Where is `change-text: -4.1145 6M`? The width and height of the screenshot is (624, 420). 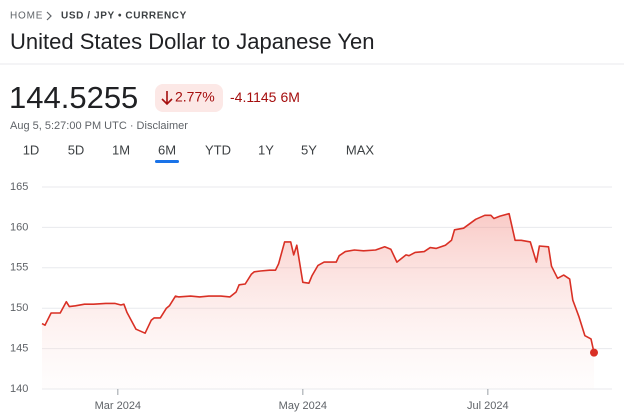 change-text: -4.1145 6M is located at coordinates (265, 97).